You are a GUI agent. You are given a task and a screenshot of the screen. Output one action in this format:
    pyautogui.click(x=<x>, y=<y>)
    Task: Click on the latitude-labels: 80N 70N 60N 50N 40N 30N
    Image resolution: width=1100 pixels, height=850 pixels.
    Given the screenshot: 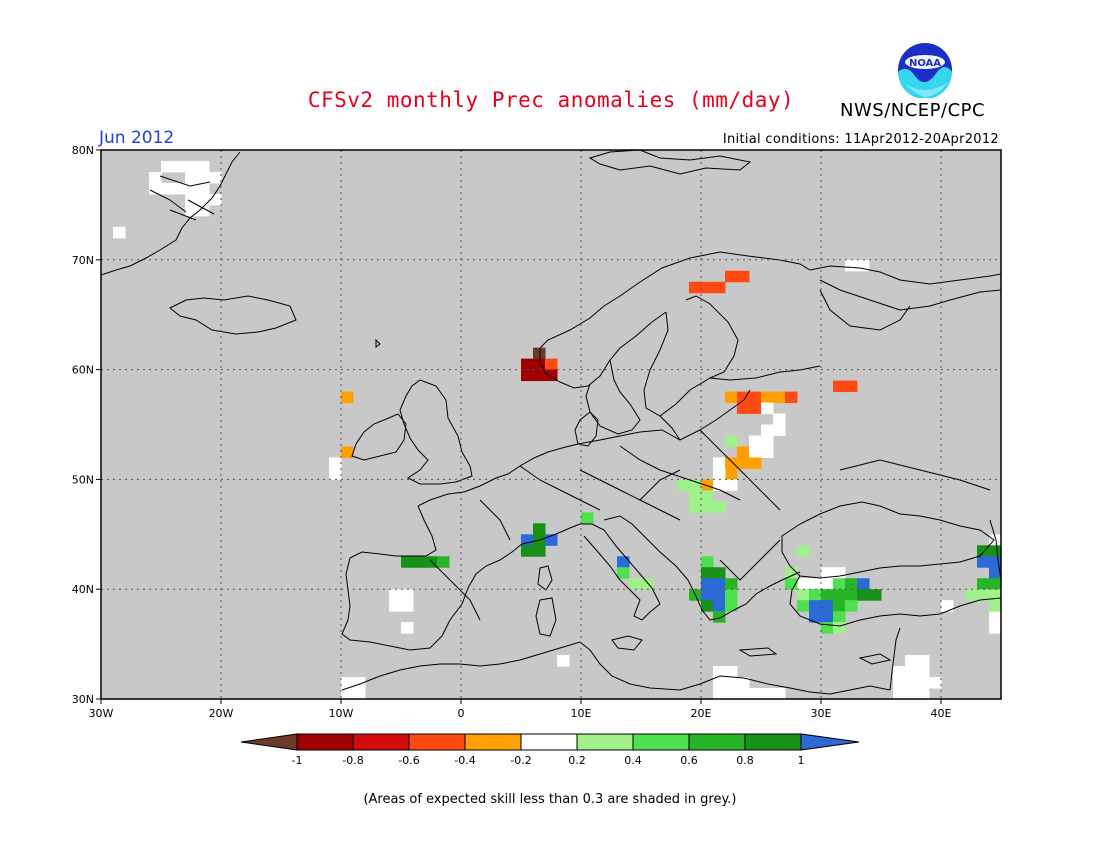 What is the action you would take?
    pyautogui.click(x=83, y=425)
    